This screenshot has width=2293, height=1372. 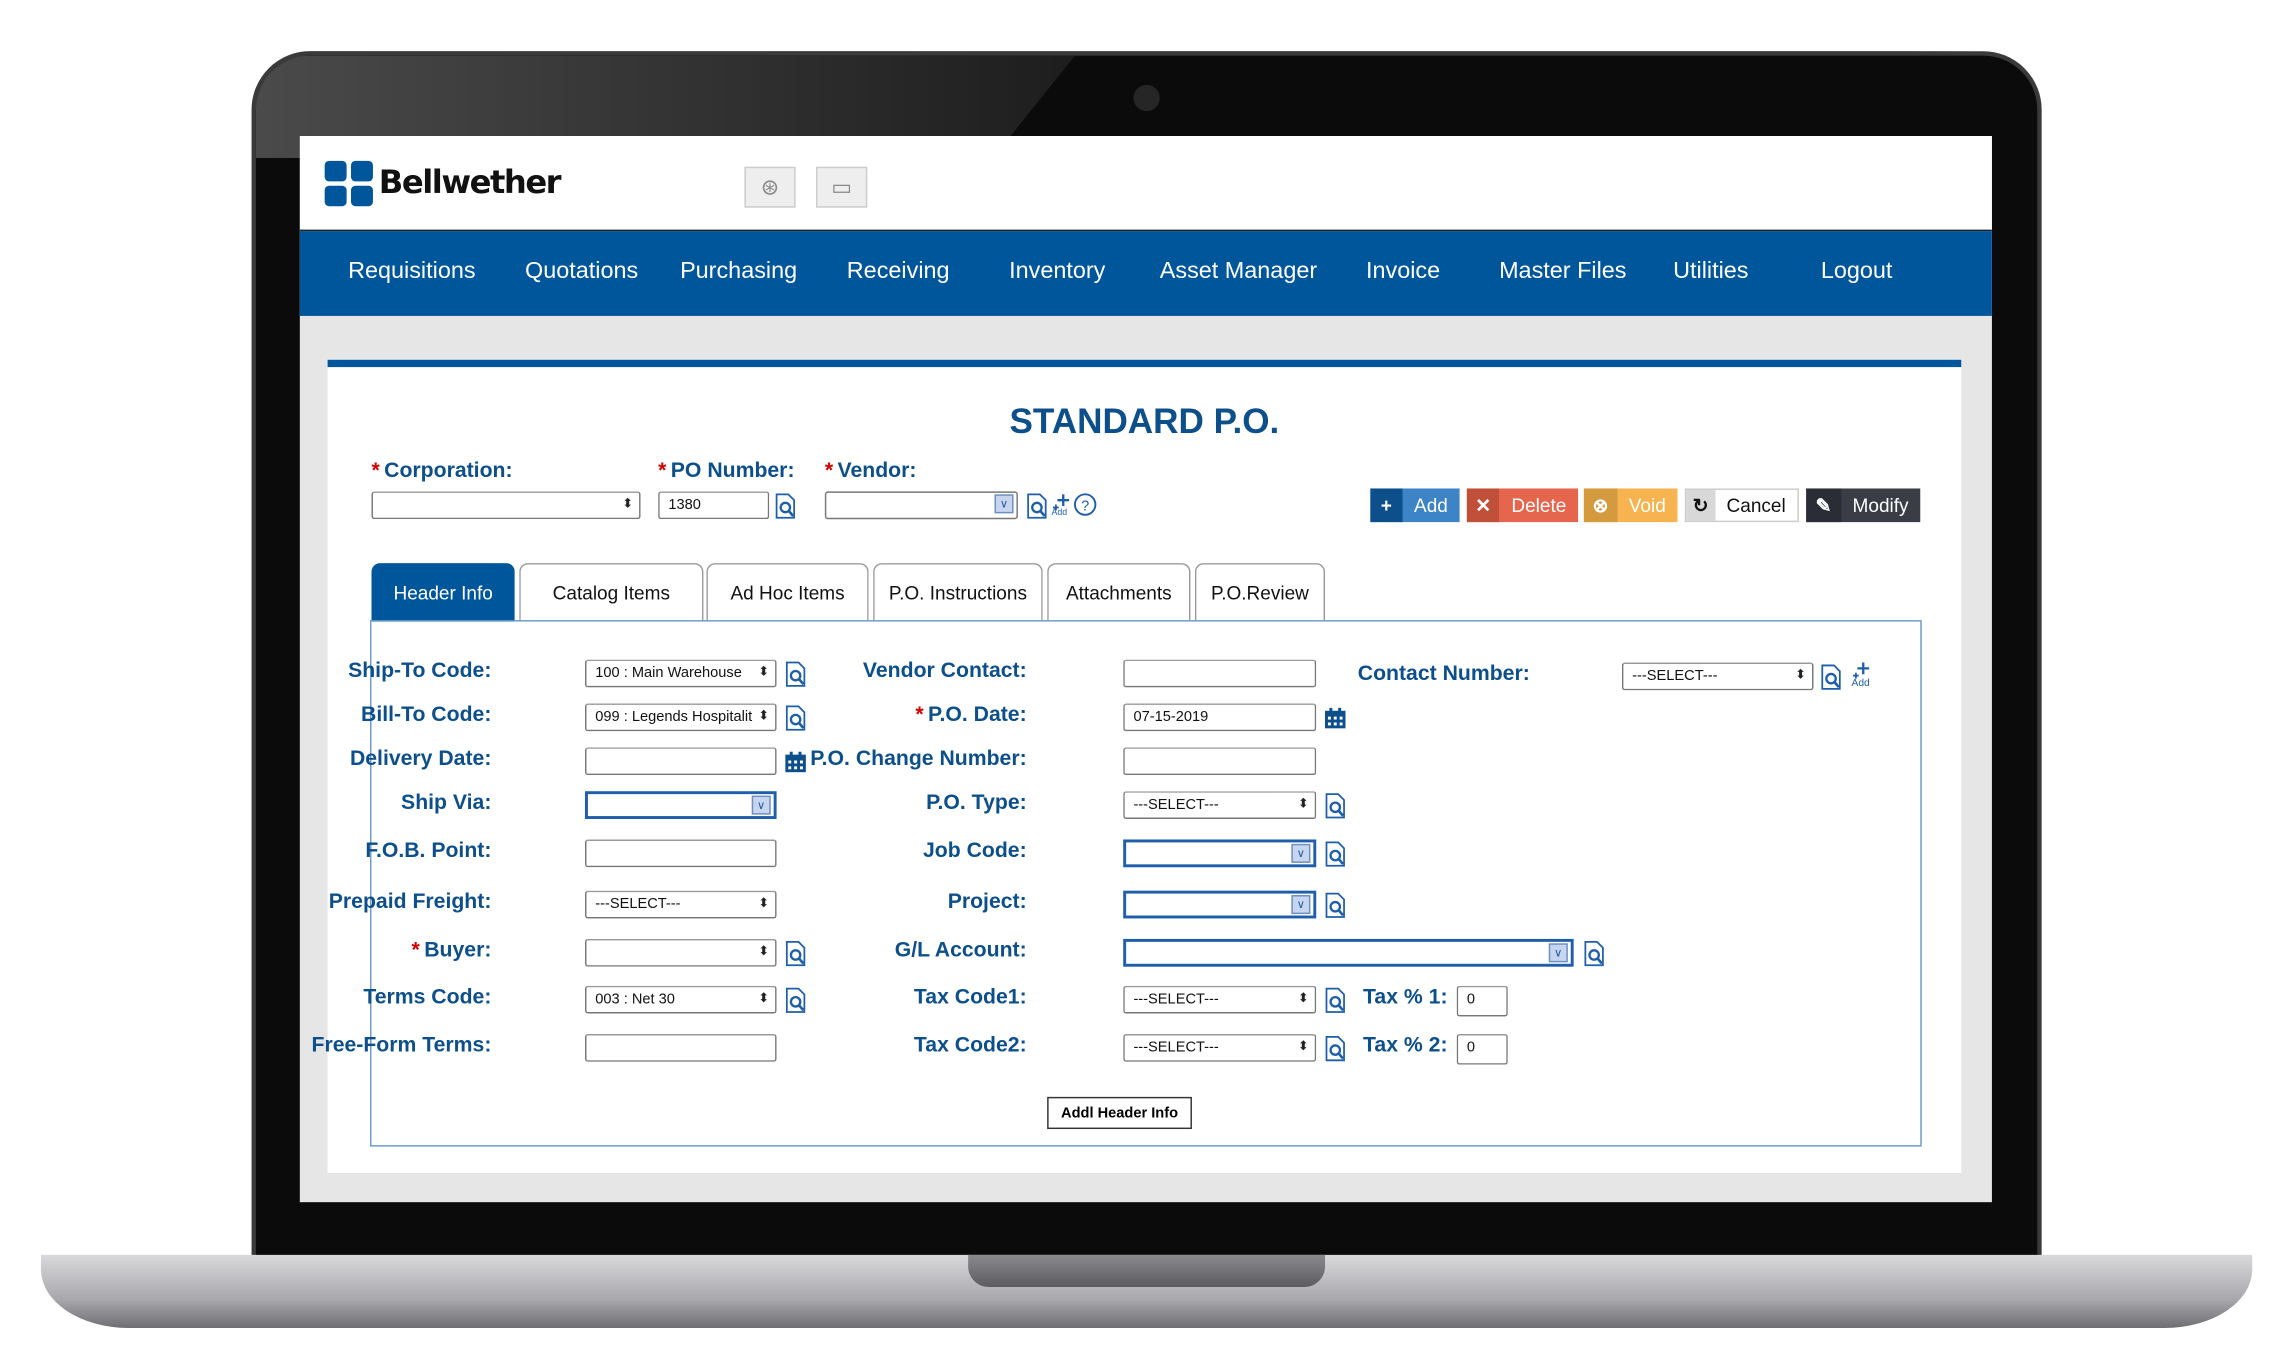 I want to click on tab-header-info: Header Info, so click(x=443, y=592).